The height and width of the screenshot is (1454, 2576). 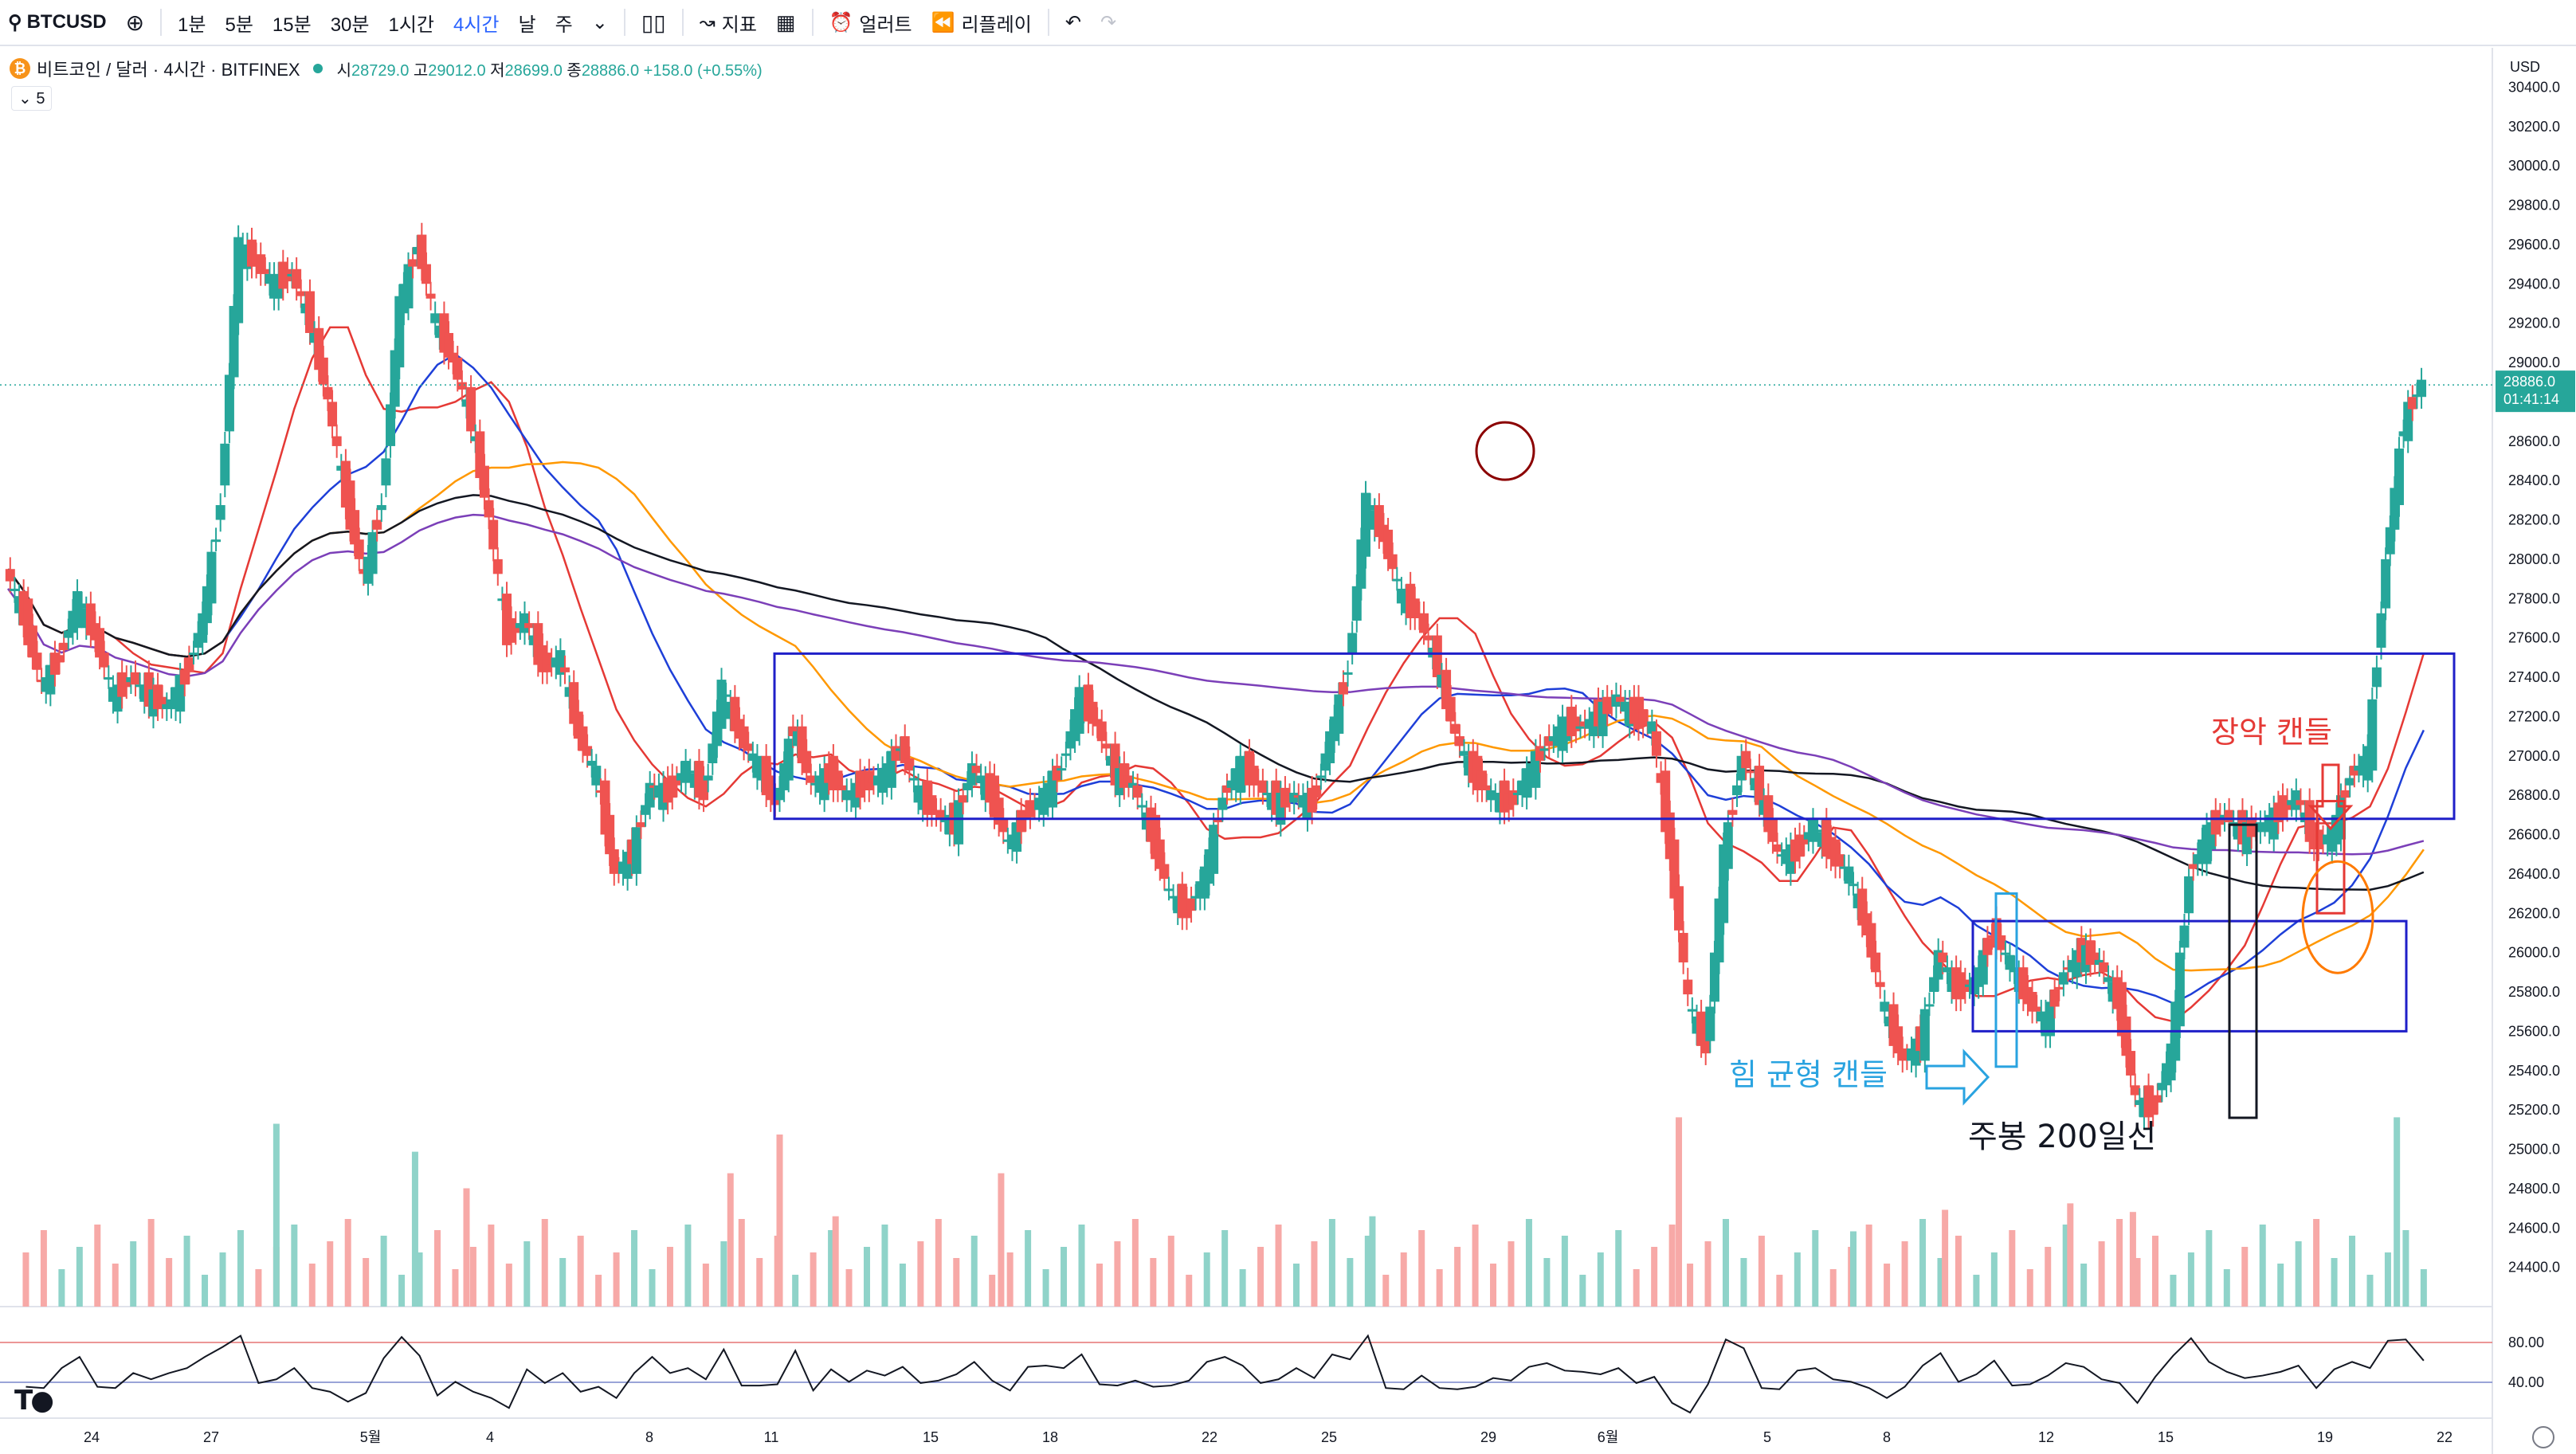 I want to click on add-symbol-button: ⊕, so click(x=135, y=22).